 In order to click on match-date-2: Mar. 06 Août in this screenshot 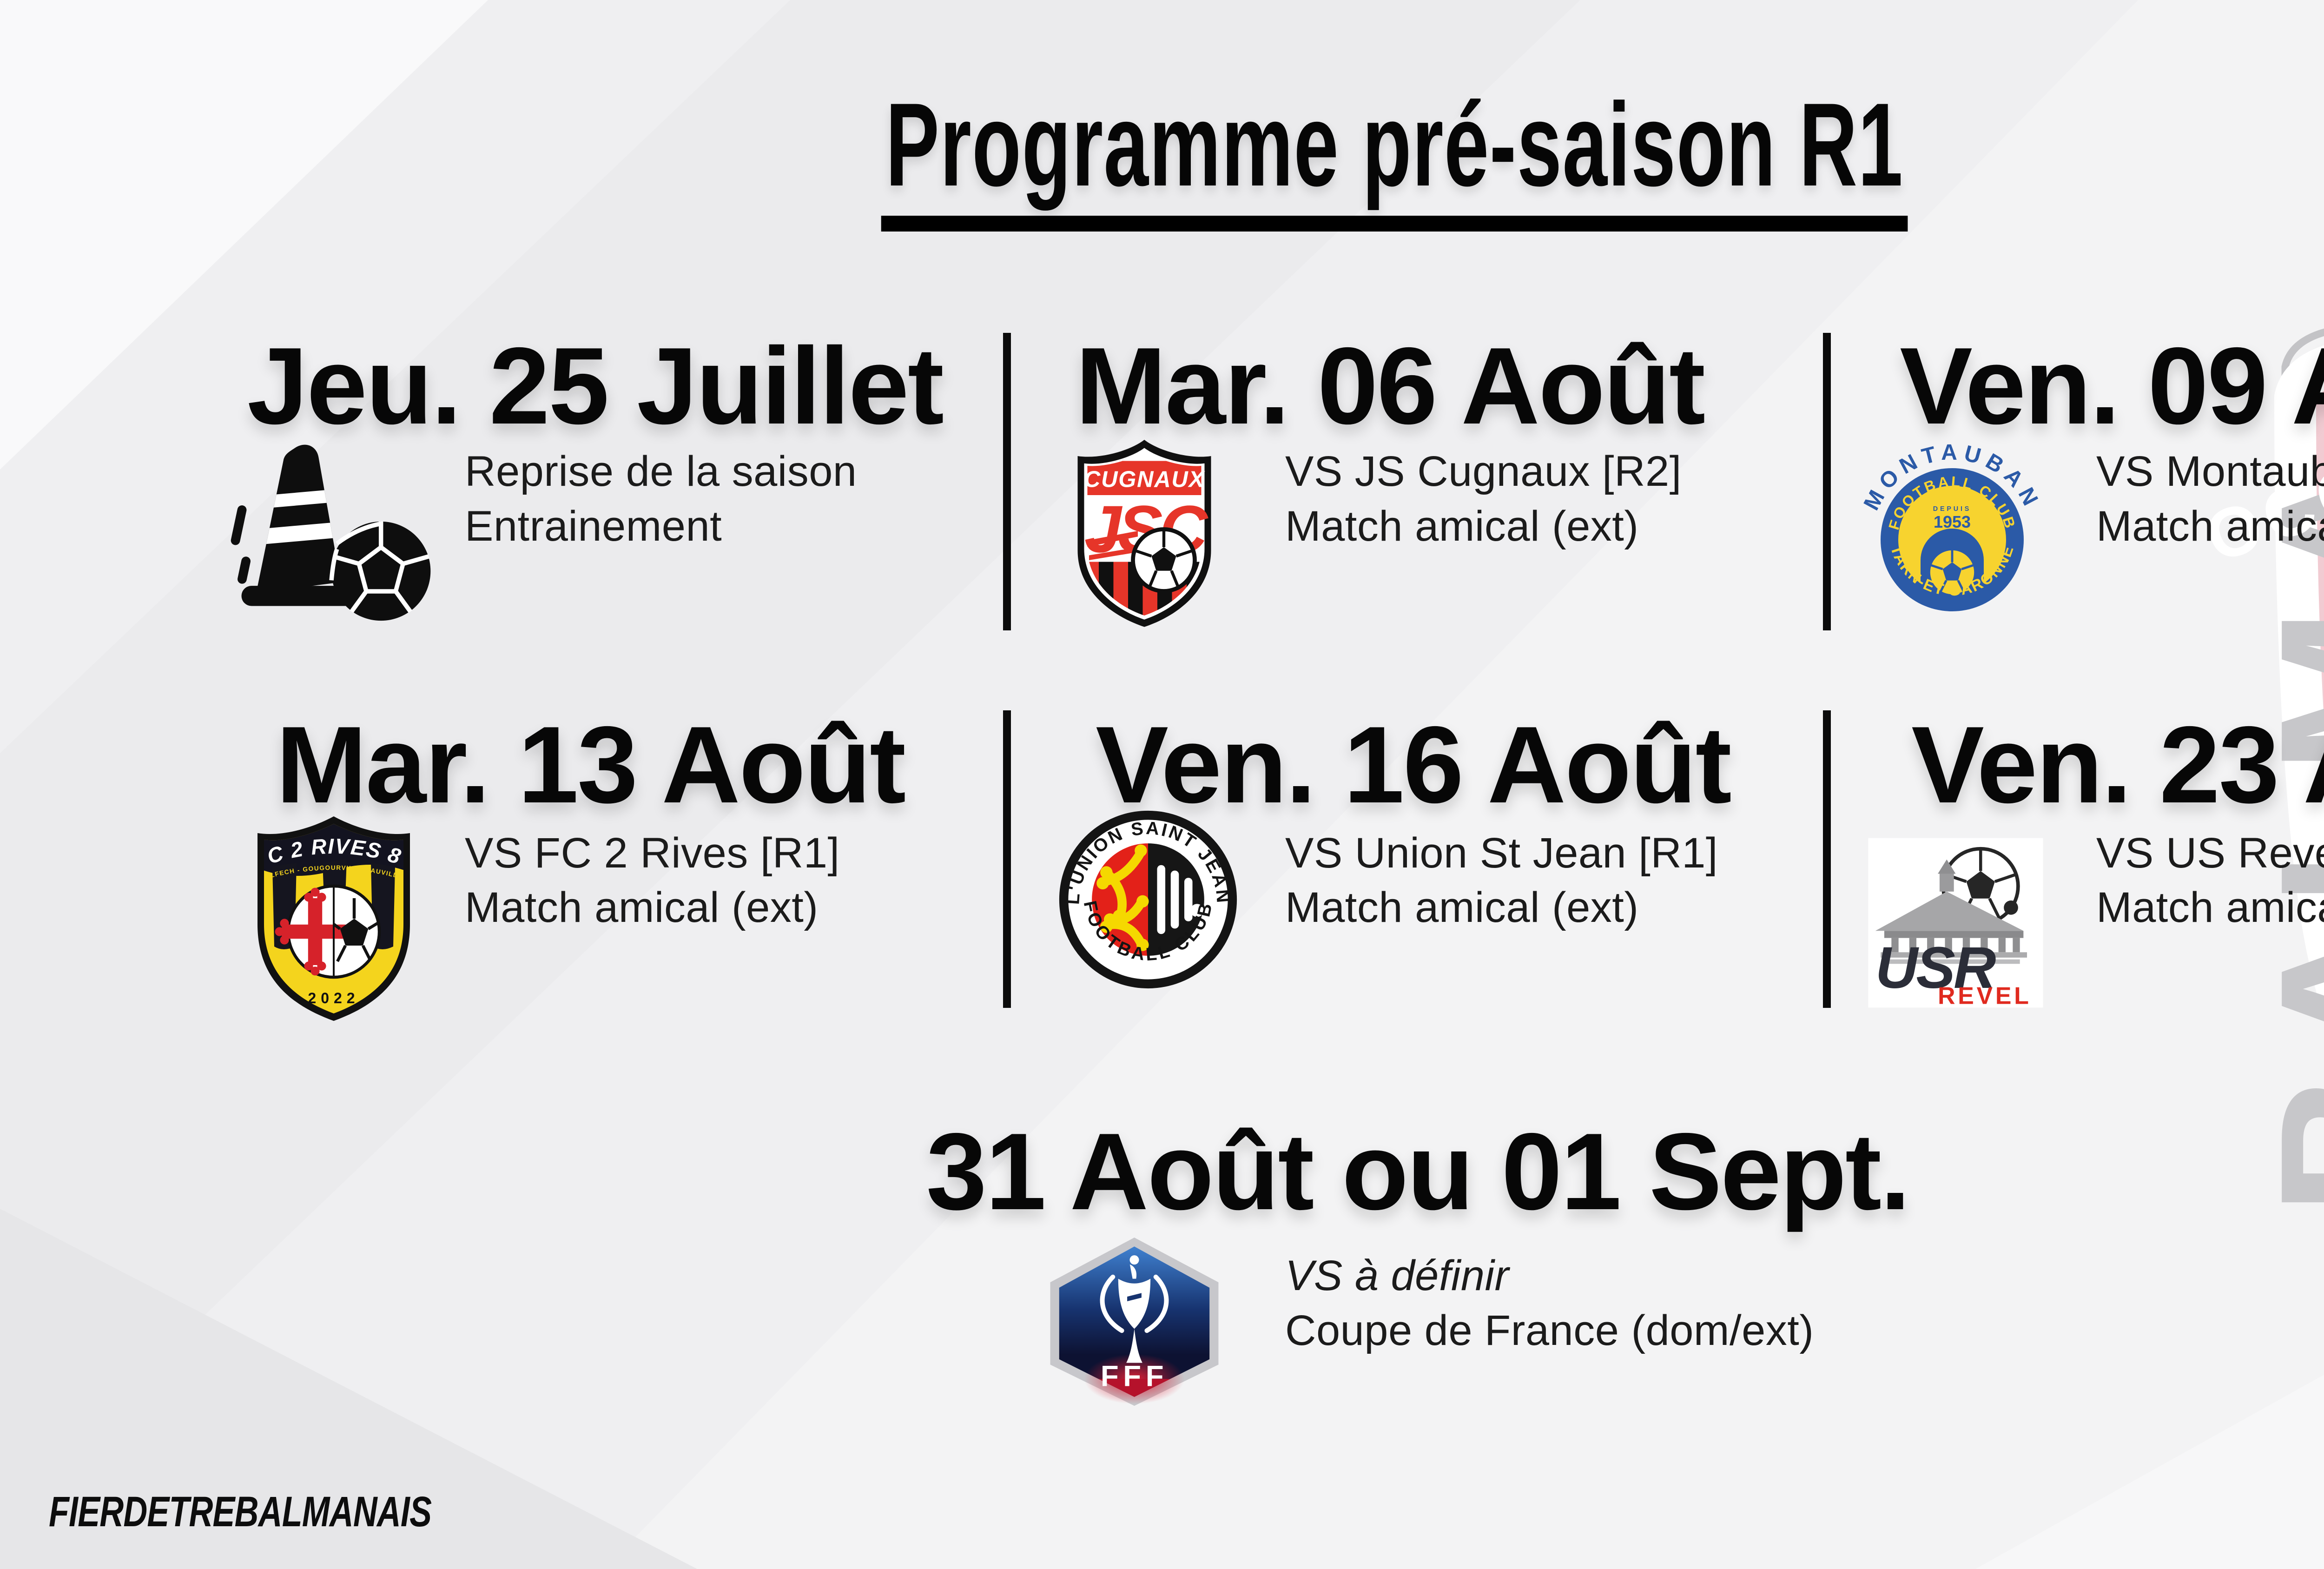, I will do `click(1390, 385)`.